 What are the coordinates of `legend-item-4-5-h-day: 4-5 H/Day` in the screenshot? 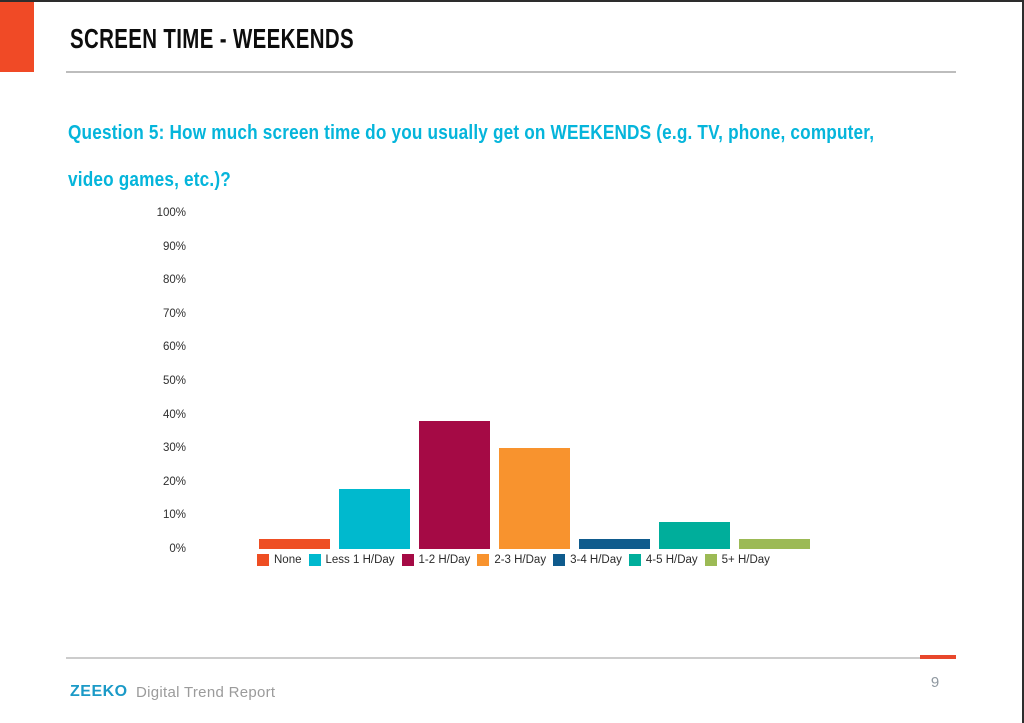 It's located at (663, 560).